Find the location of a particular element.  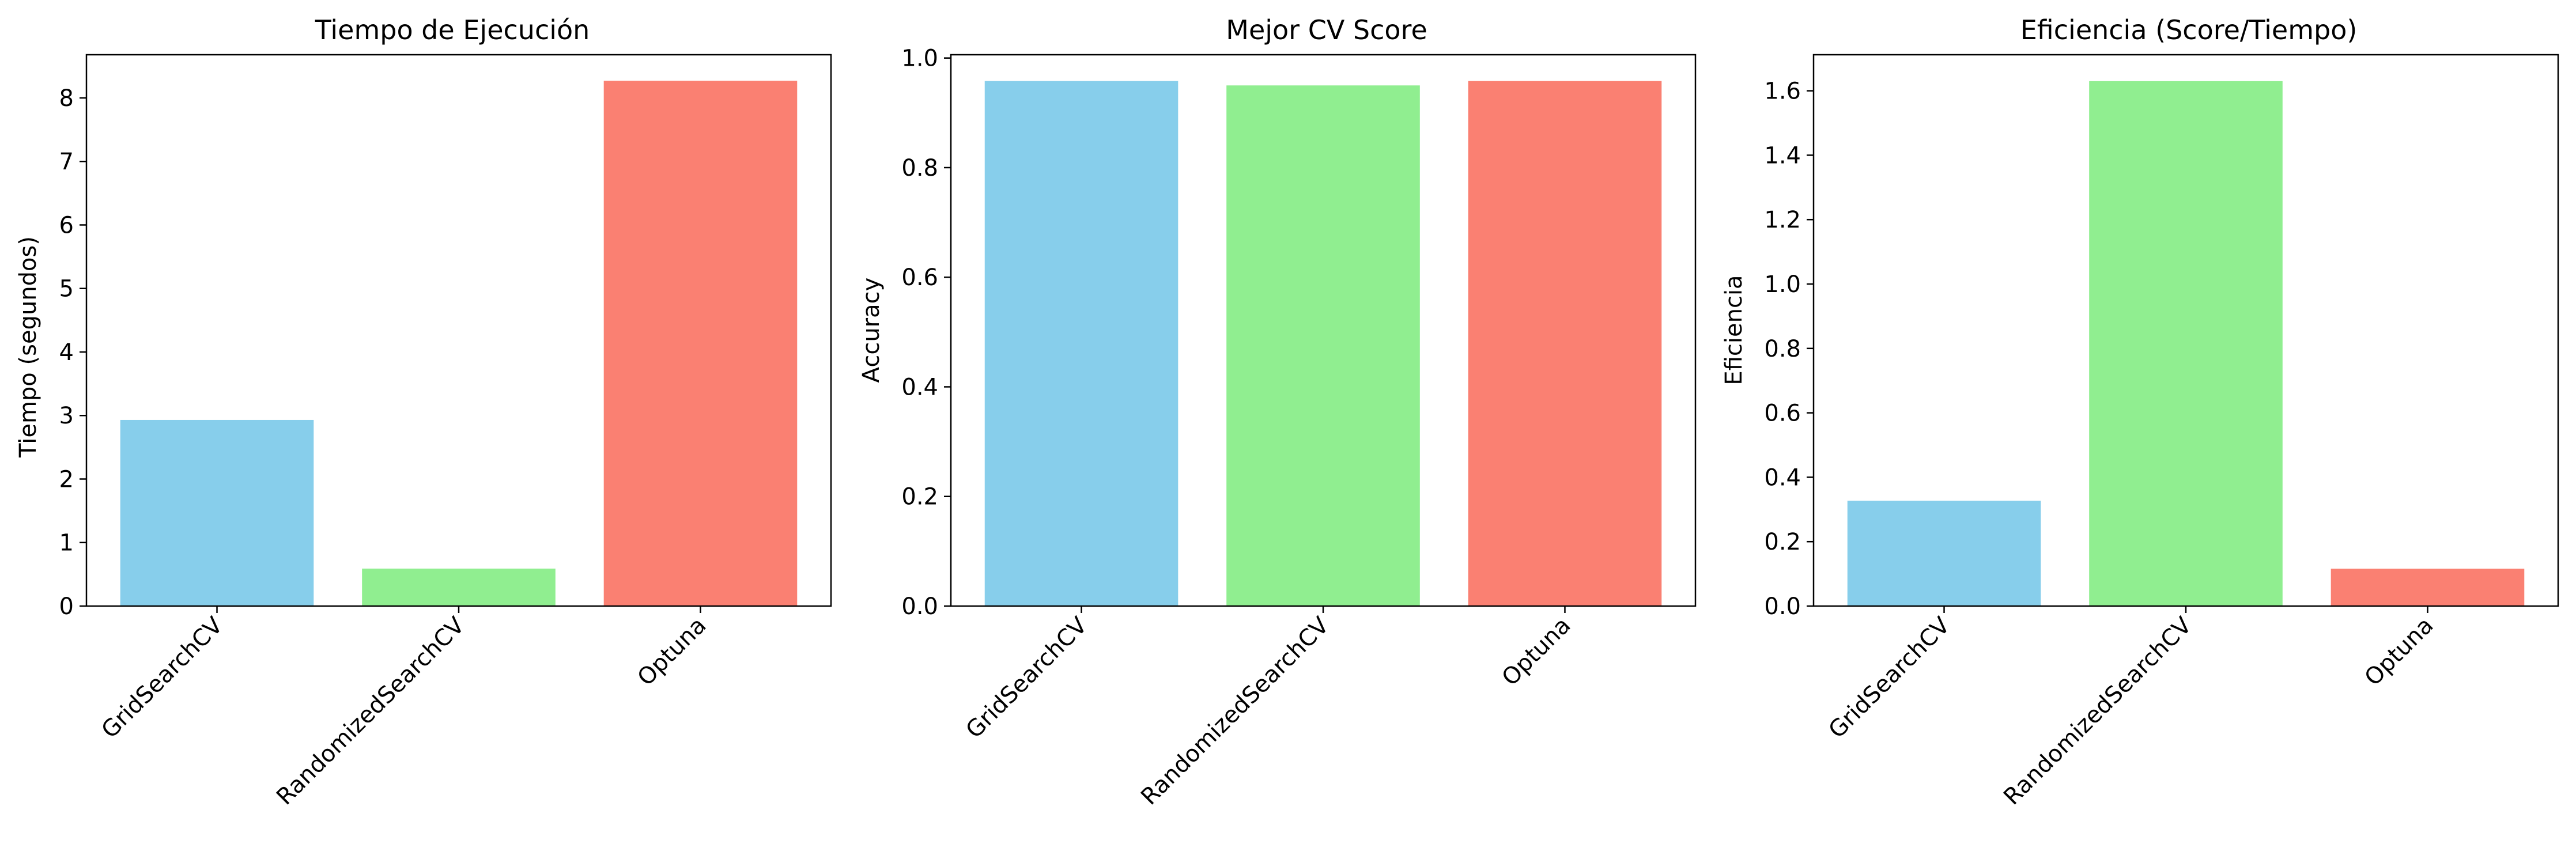

chart-title: Eficiencia (Score/Tiempo) is located at coordinates (2189, 30).